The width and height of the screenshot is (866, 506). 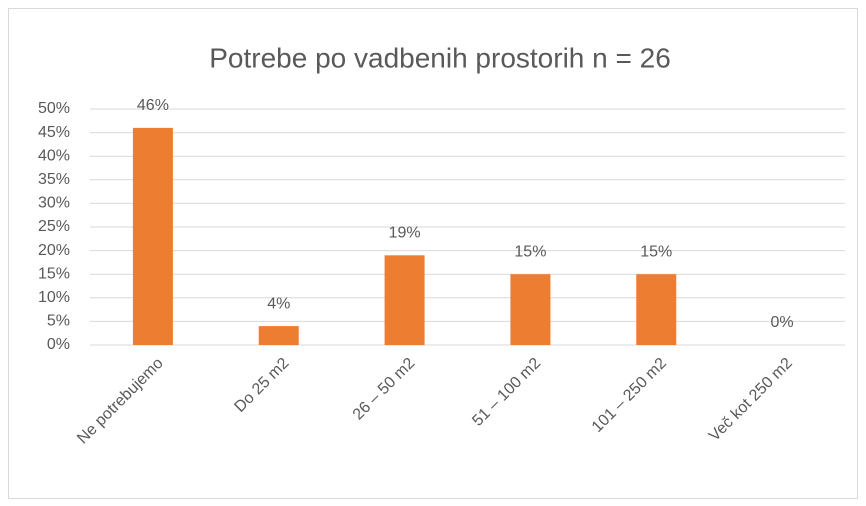 I want to click on chart-title: Potrebe po vadbenih prostorih n = 26, so click(x=440, y=57).